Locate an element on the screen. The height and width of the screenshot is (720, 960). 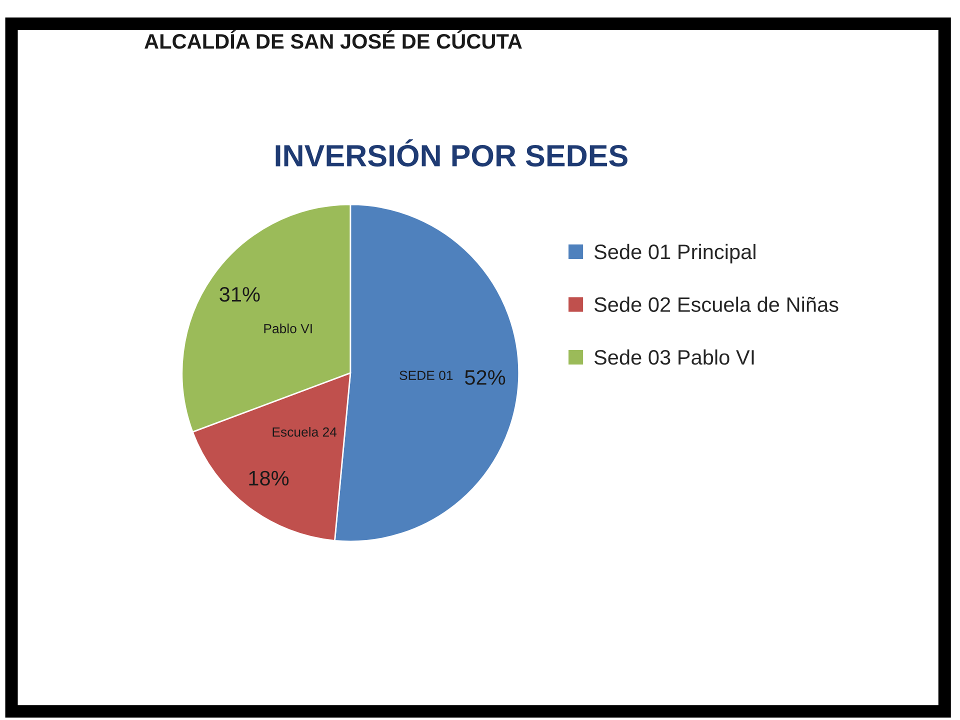
text: Pablo VI is located at coordinates (288, 329).